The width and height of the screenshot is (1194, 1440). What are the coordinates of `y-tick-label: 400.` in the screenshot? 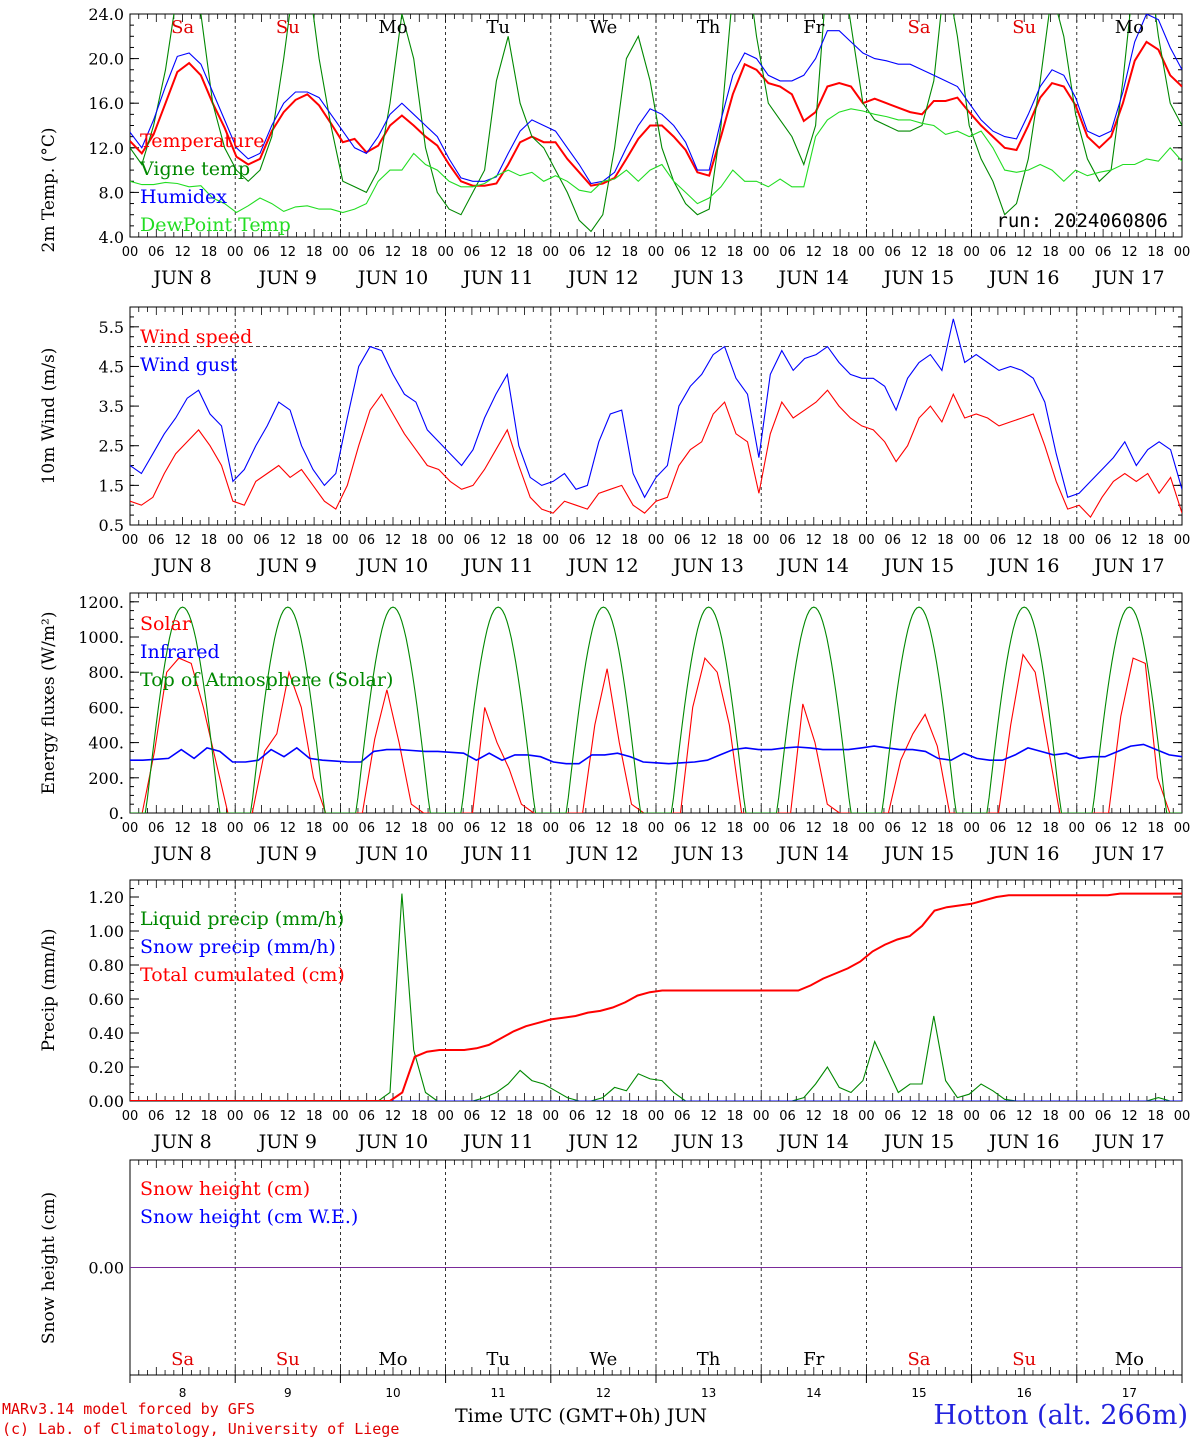 It's located at (106, 743).